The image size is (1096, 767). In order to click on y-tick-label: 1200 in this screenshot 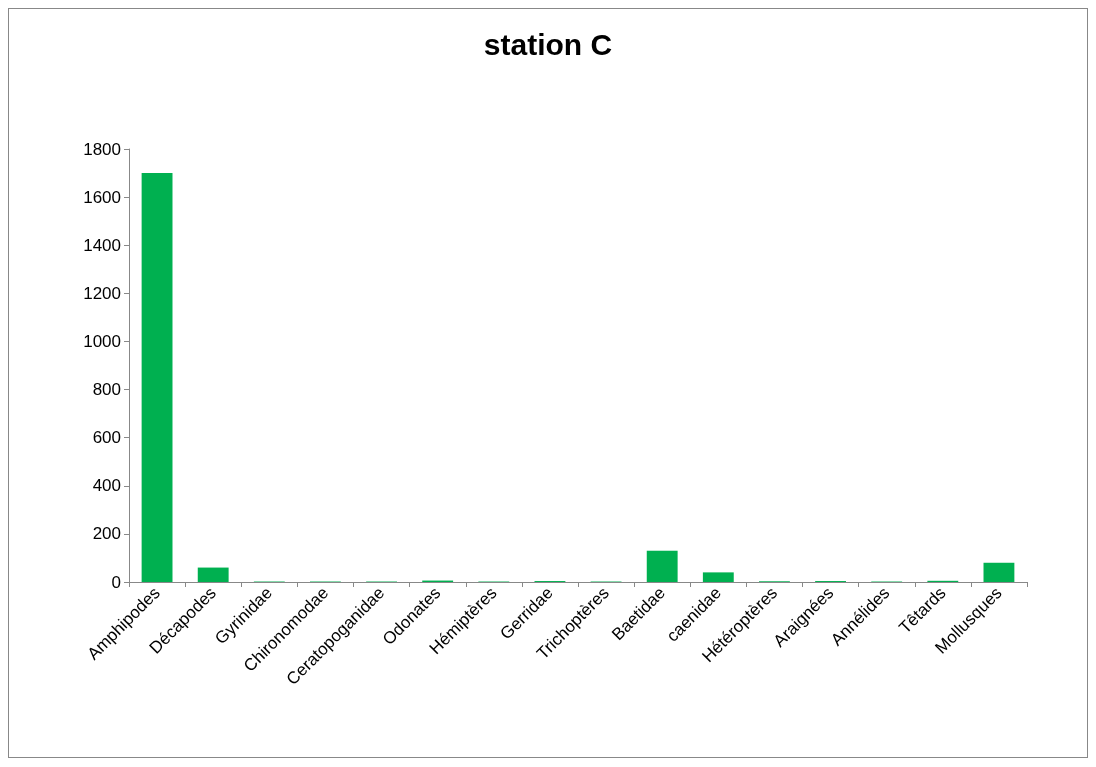, I will do `click(102, 293)`.